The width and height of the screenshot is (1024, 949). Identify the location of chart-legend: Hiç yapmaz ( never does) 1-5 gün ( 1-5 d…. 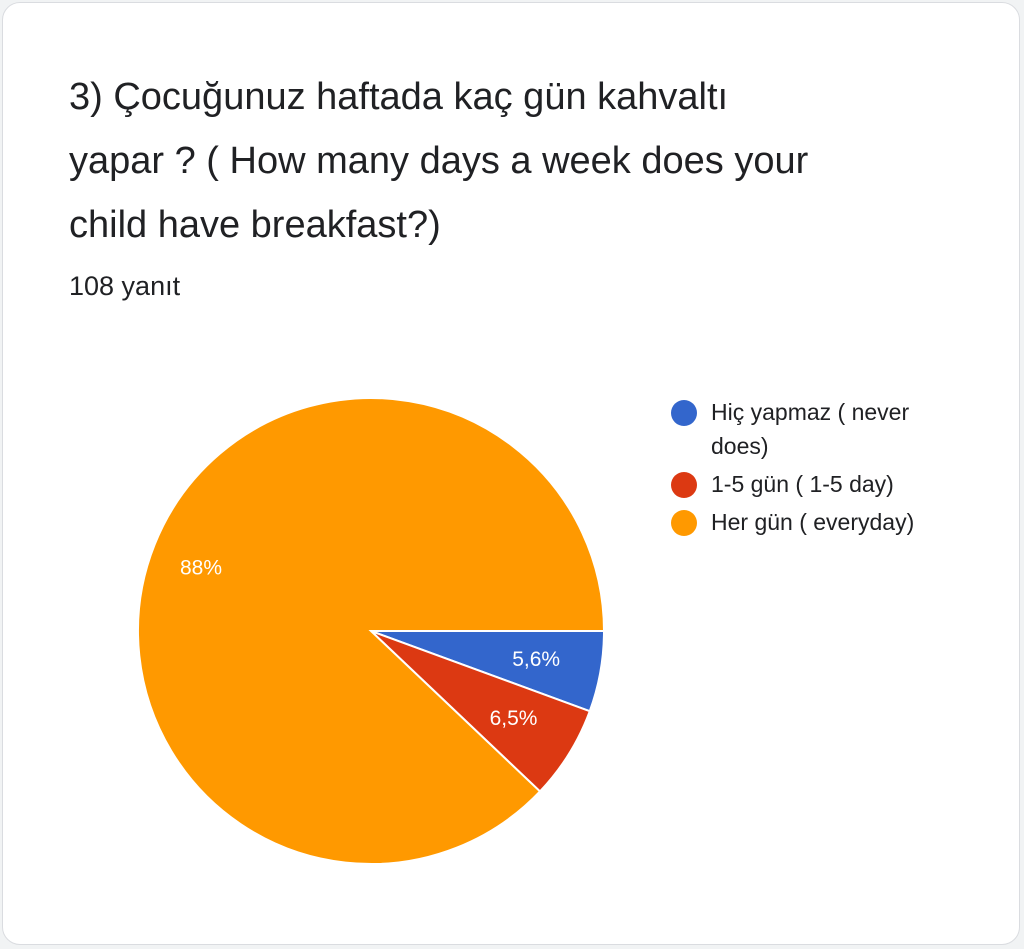
(821, 469).